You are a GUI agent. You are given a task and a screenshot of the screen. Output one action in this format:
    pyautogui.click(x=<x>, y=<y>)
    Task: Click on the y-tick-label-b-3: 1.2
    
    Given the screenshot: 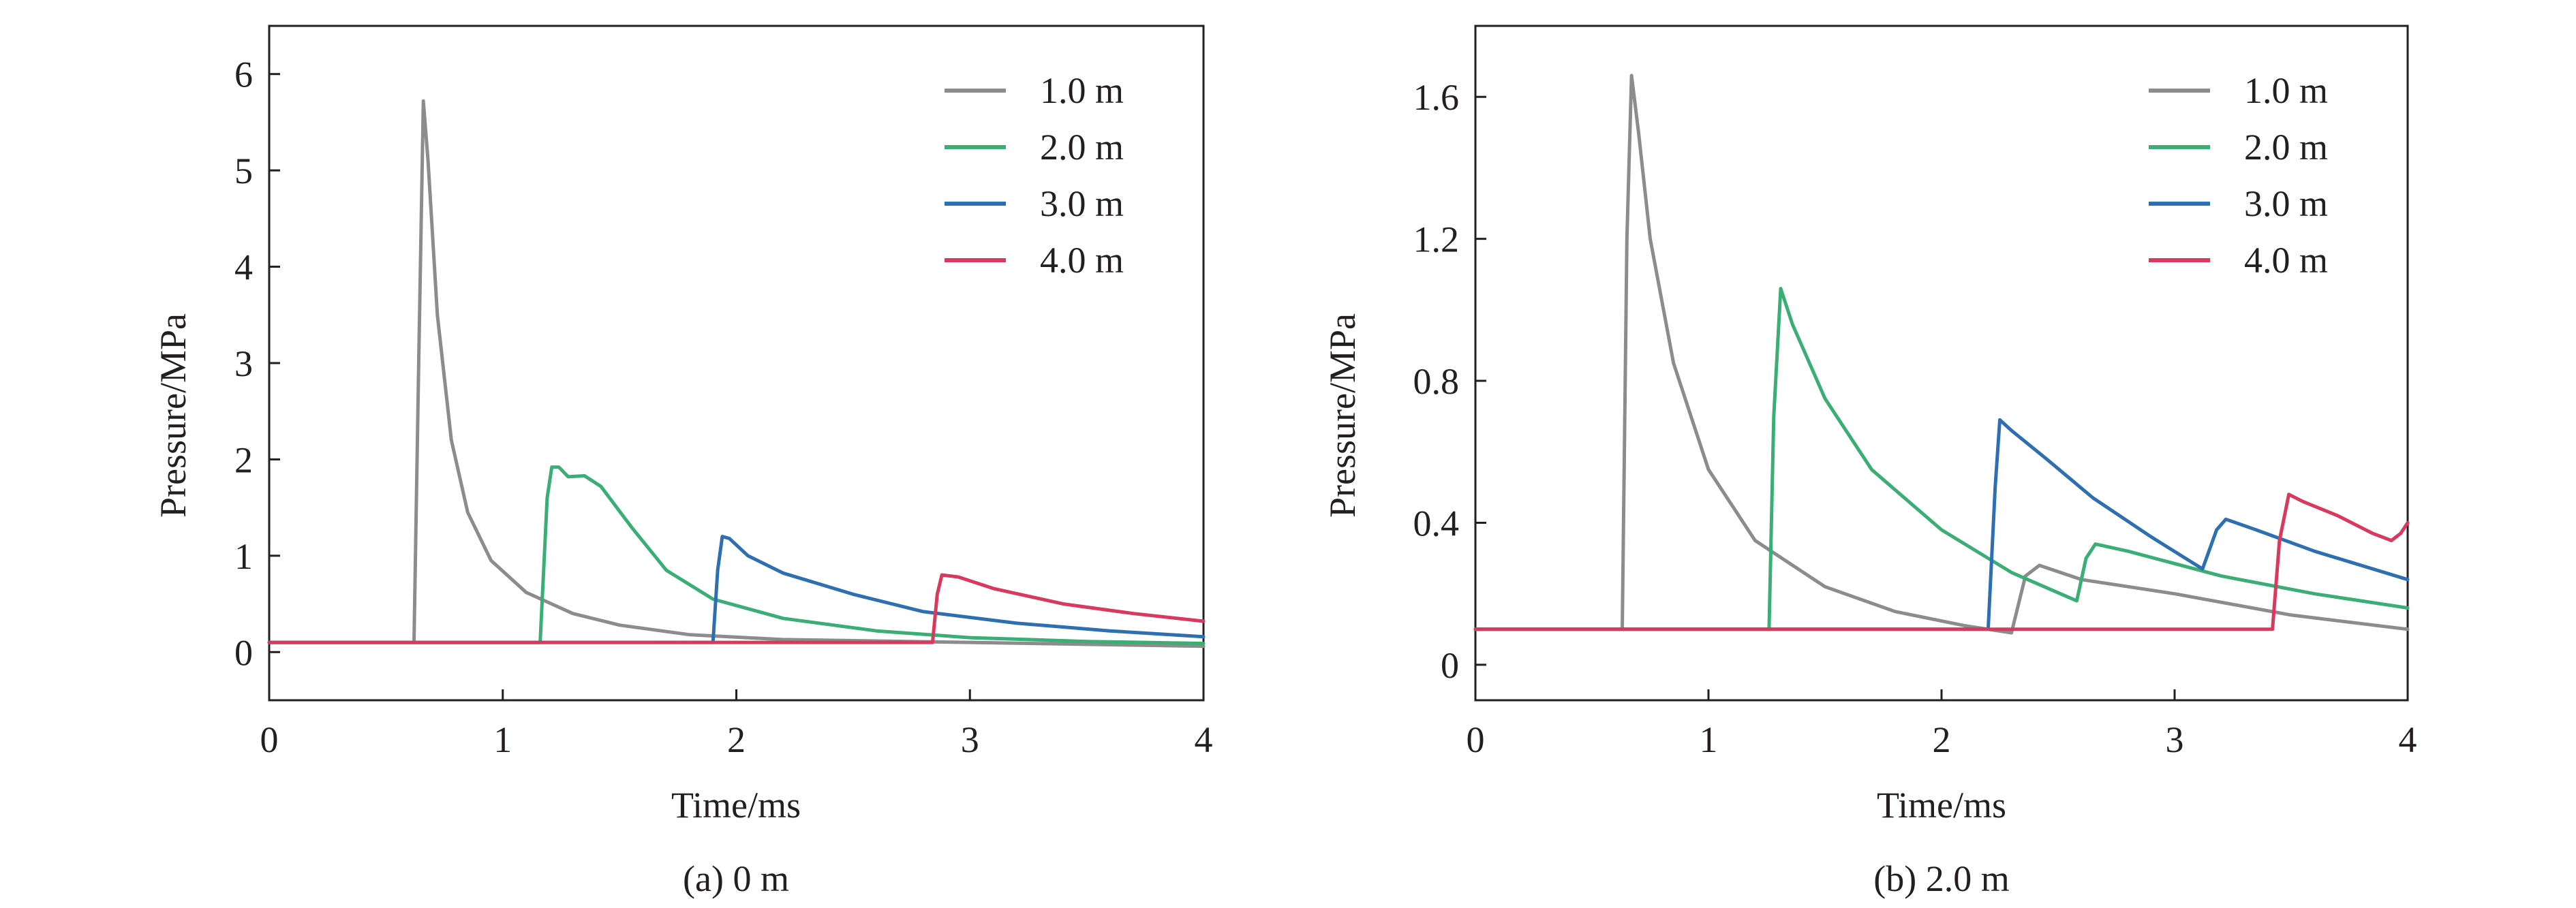 What is the action you would take?
    pyautogui.click(x=1437, y=239)
    